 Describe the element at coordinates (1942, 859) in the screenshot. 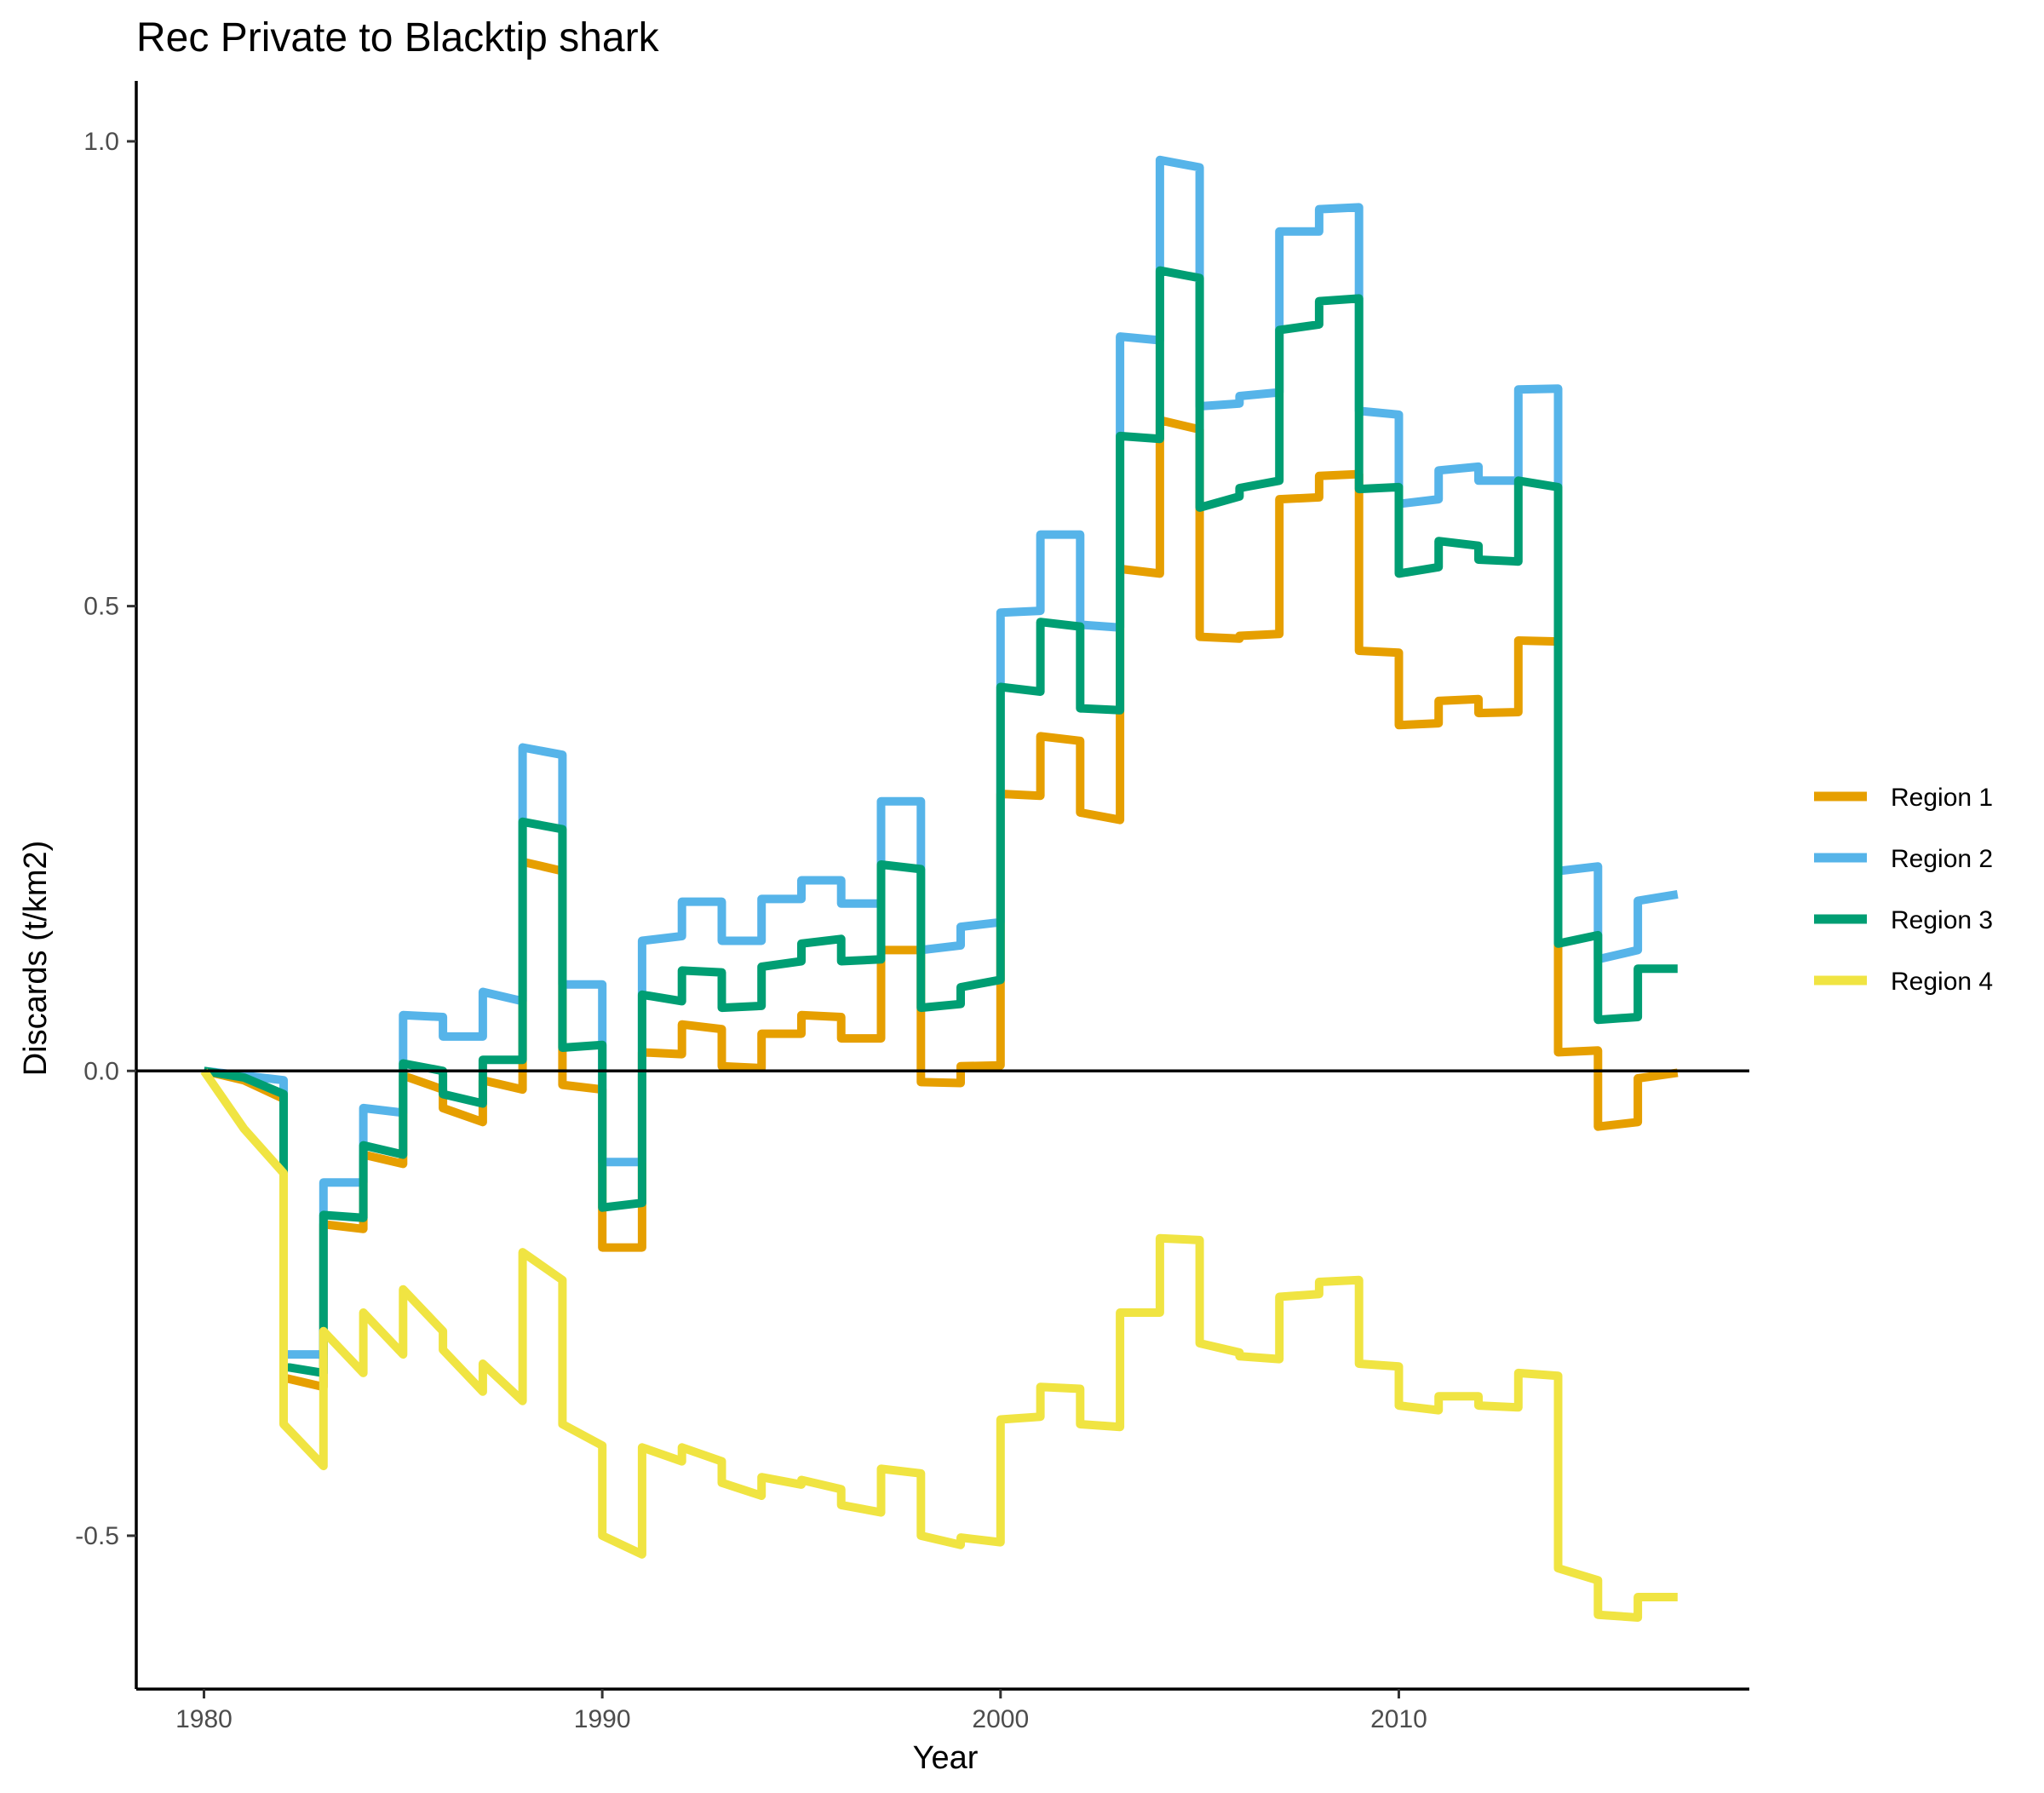

I see `legend-label-region-2: Region 2` at that location.